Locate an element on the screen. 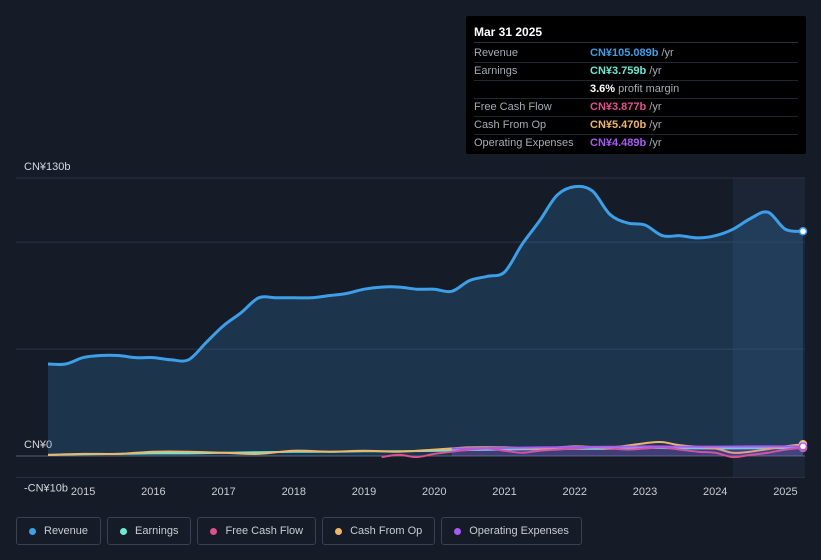  tooltip-row-value: CN¥105.089b is located at coordinates (624, 53).